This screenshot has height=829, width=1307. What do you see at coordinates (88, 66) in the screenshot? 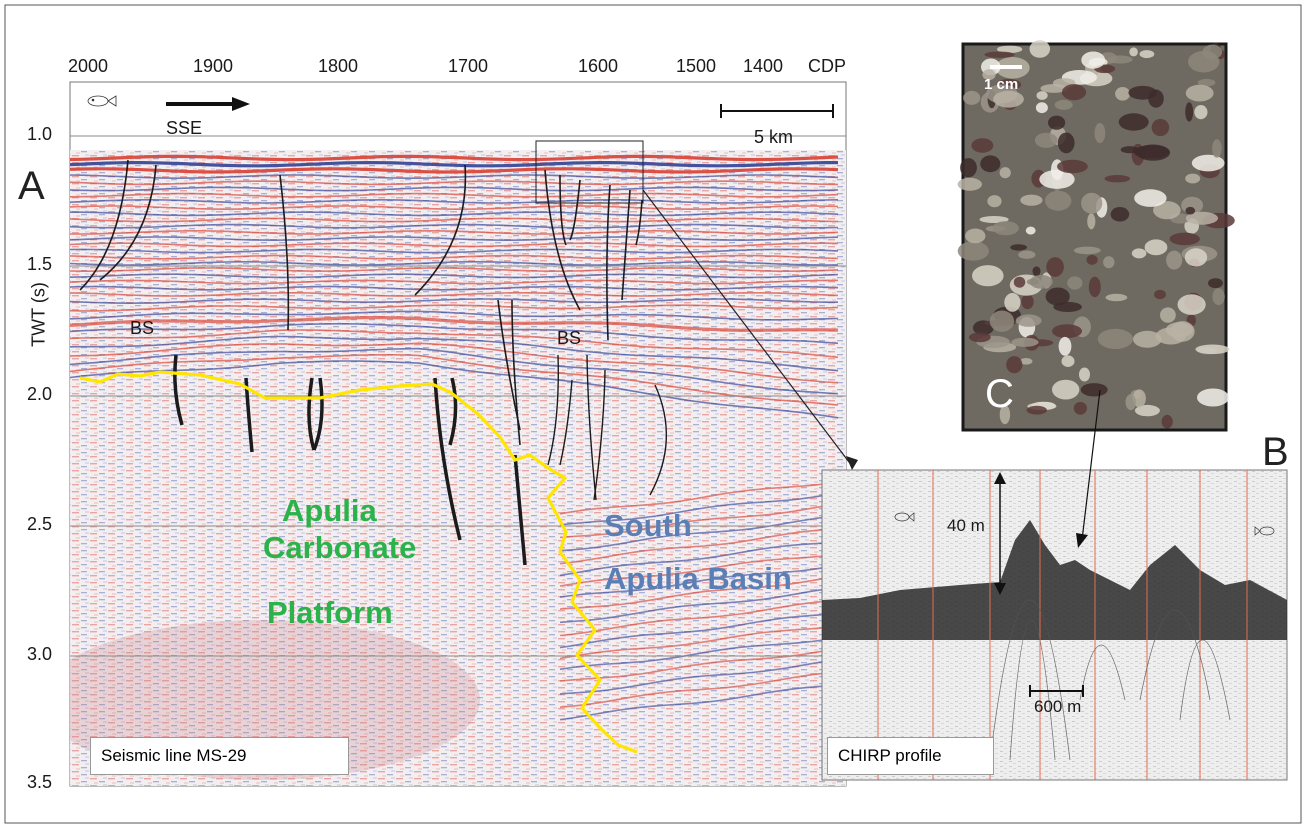
I see `cdp-tick-2000: 2000` at bounding box center [88, 66].